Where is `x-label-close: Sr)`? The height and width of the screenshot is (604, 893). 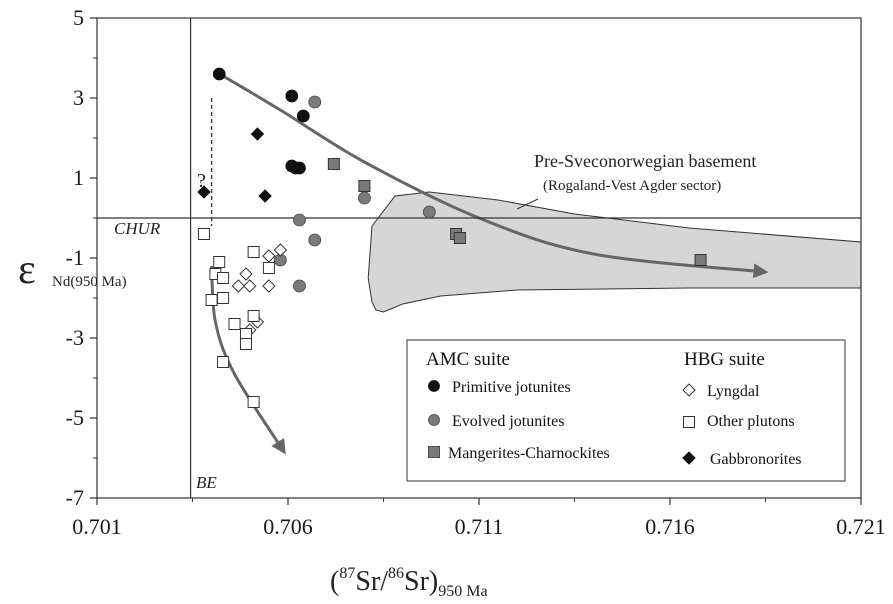 x-label-close: Sr) is located at coordinates (421, 581).